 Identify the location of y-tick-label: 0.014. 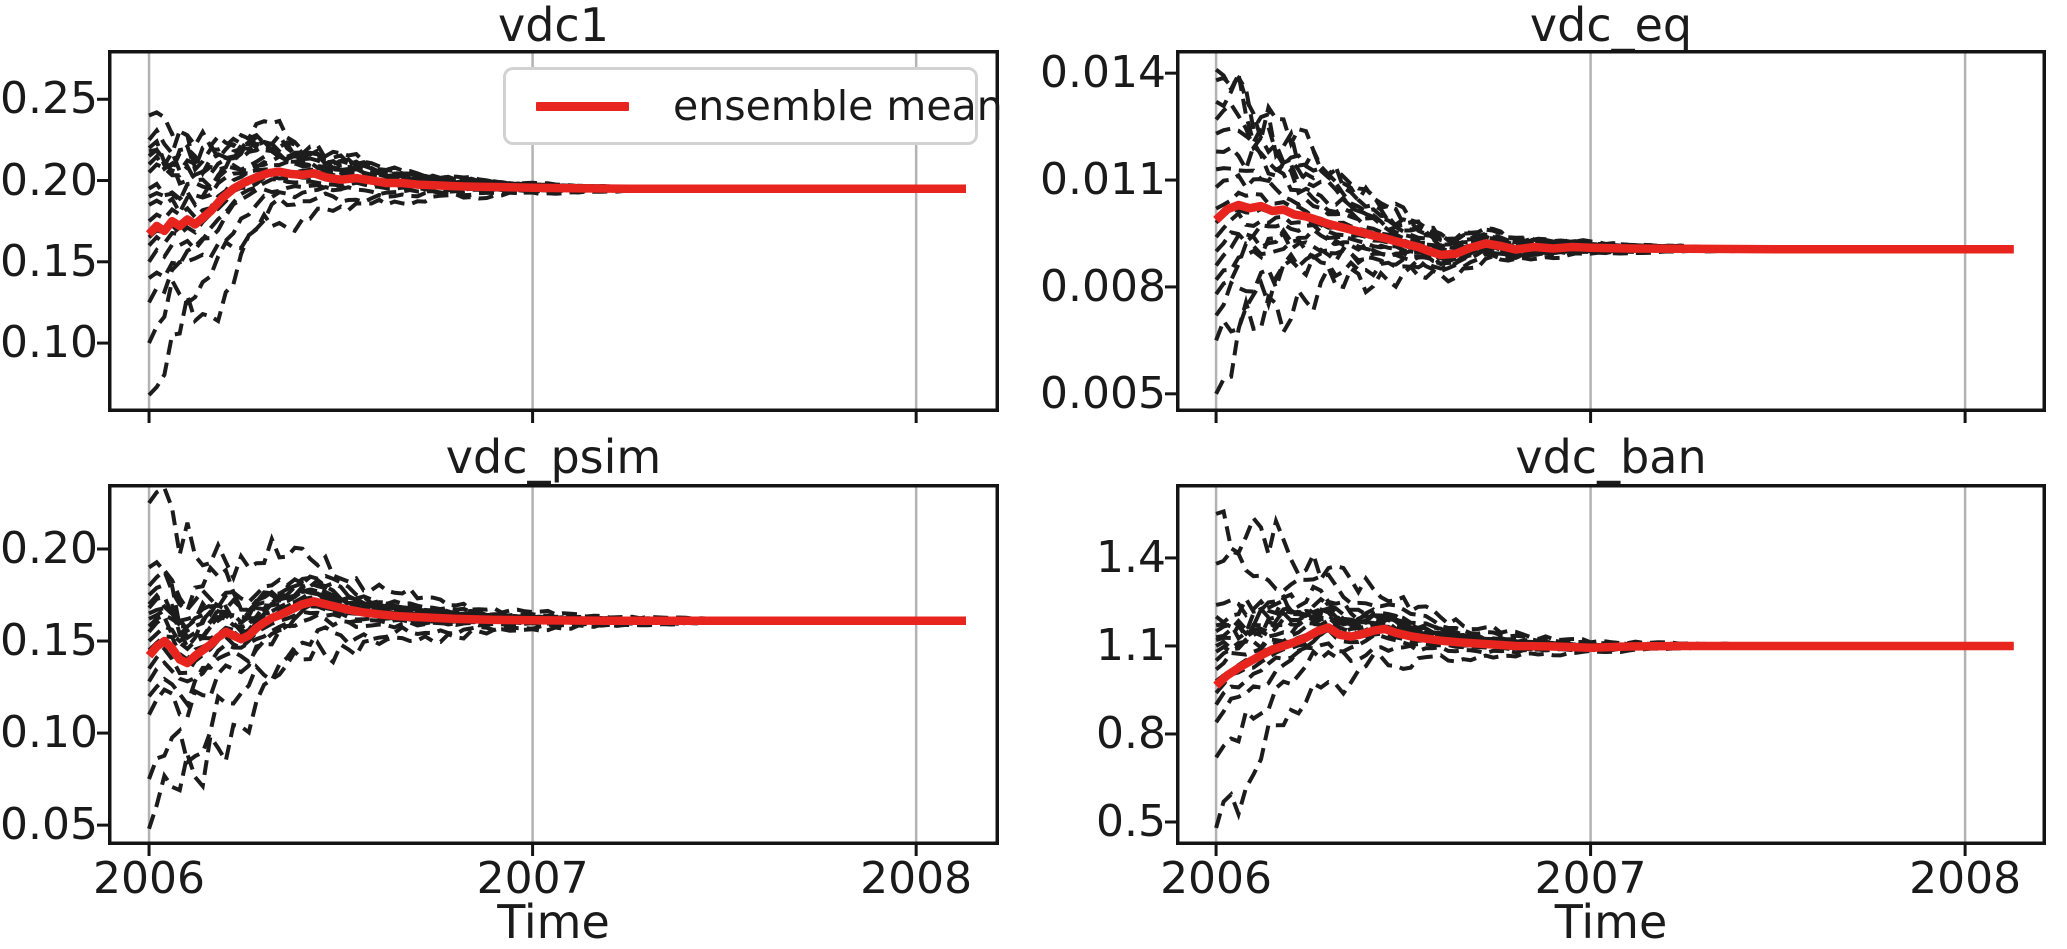
(1103, 73).